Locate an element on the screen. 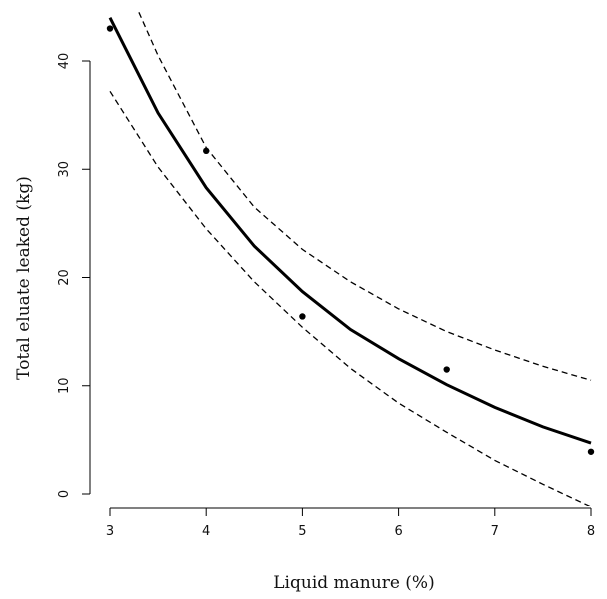 The height and width of the screenshot is (599, 607). y-tick-label: 20 is located at coordinates (64, 277).